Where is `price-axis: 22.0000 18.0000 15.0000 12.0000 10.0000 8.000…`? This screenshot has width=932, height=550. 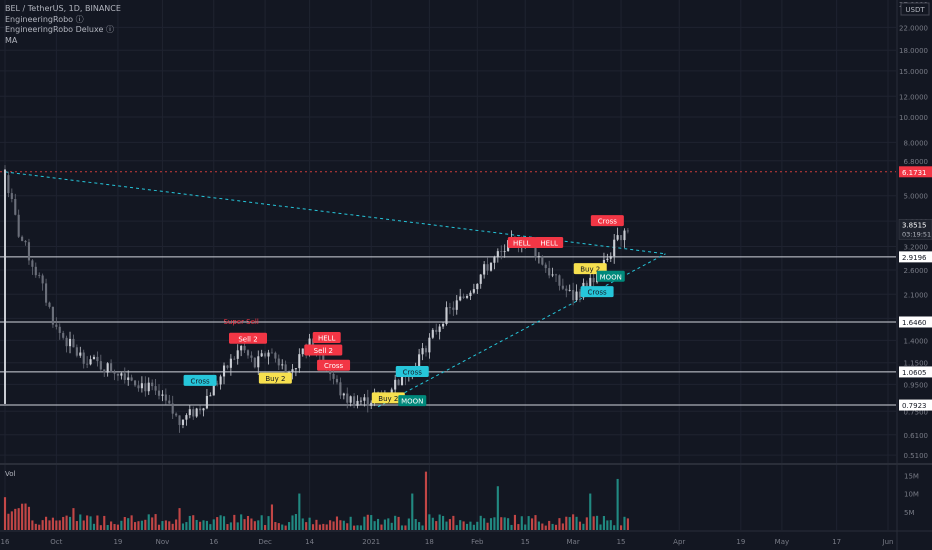
price-axis: 22.0000 18.0000 15.0000 12.0000 10.0000 8.000… is located at coordinates (915, 230).